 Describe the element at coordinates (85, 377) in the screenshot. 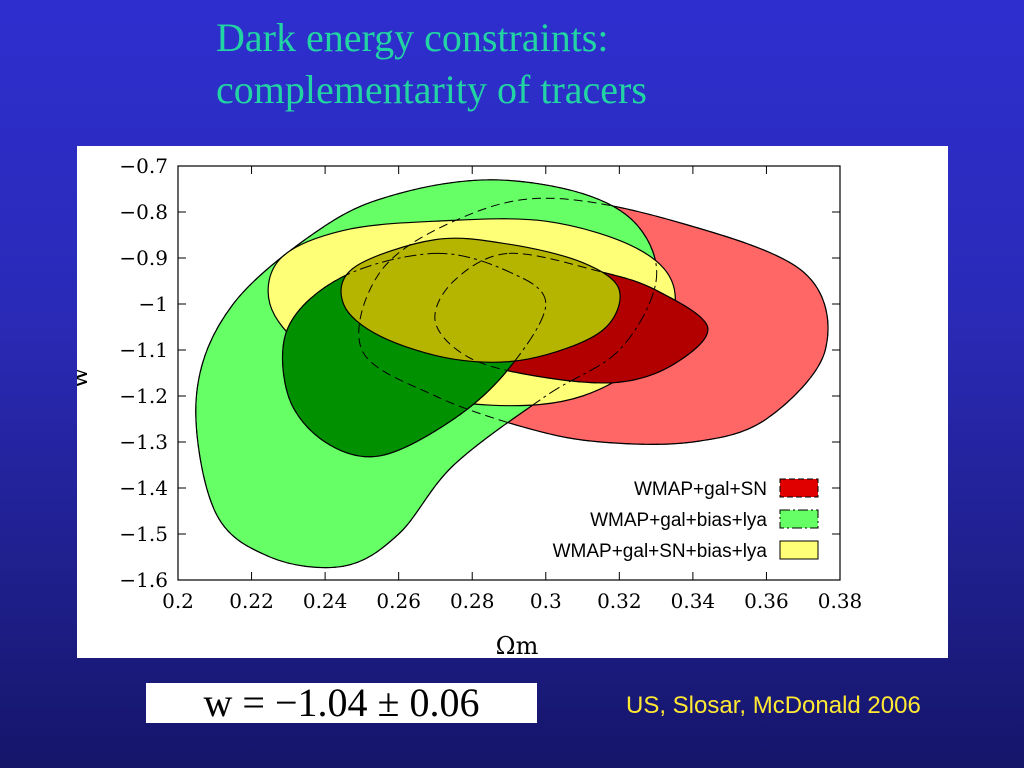

I see `y-axis-label: w` at that location.